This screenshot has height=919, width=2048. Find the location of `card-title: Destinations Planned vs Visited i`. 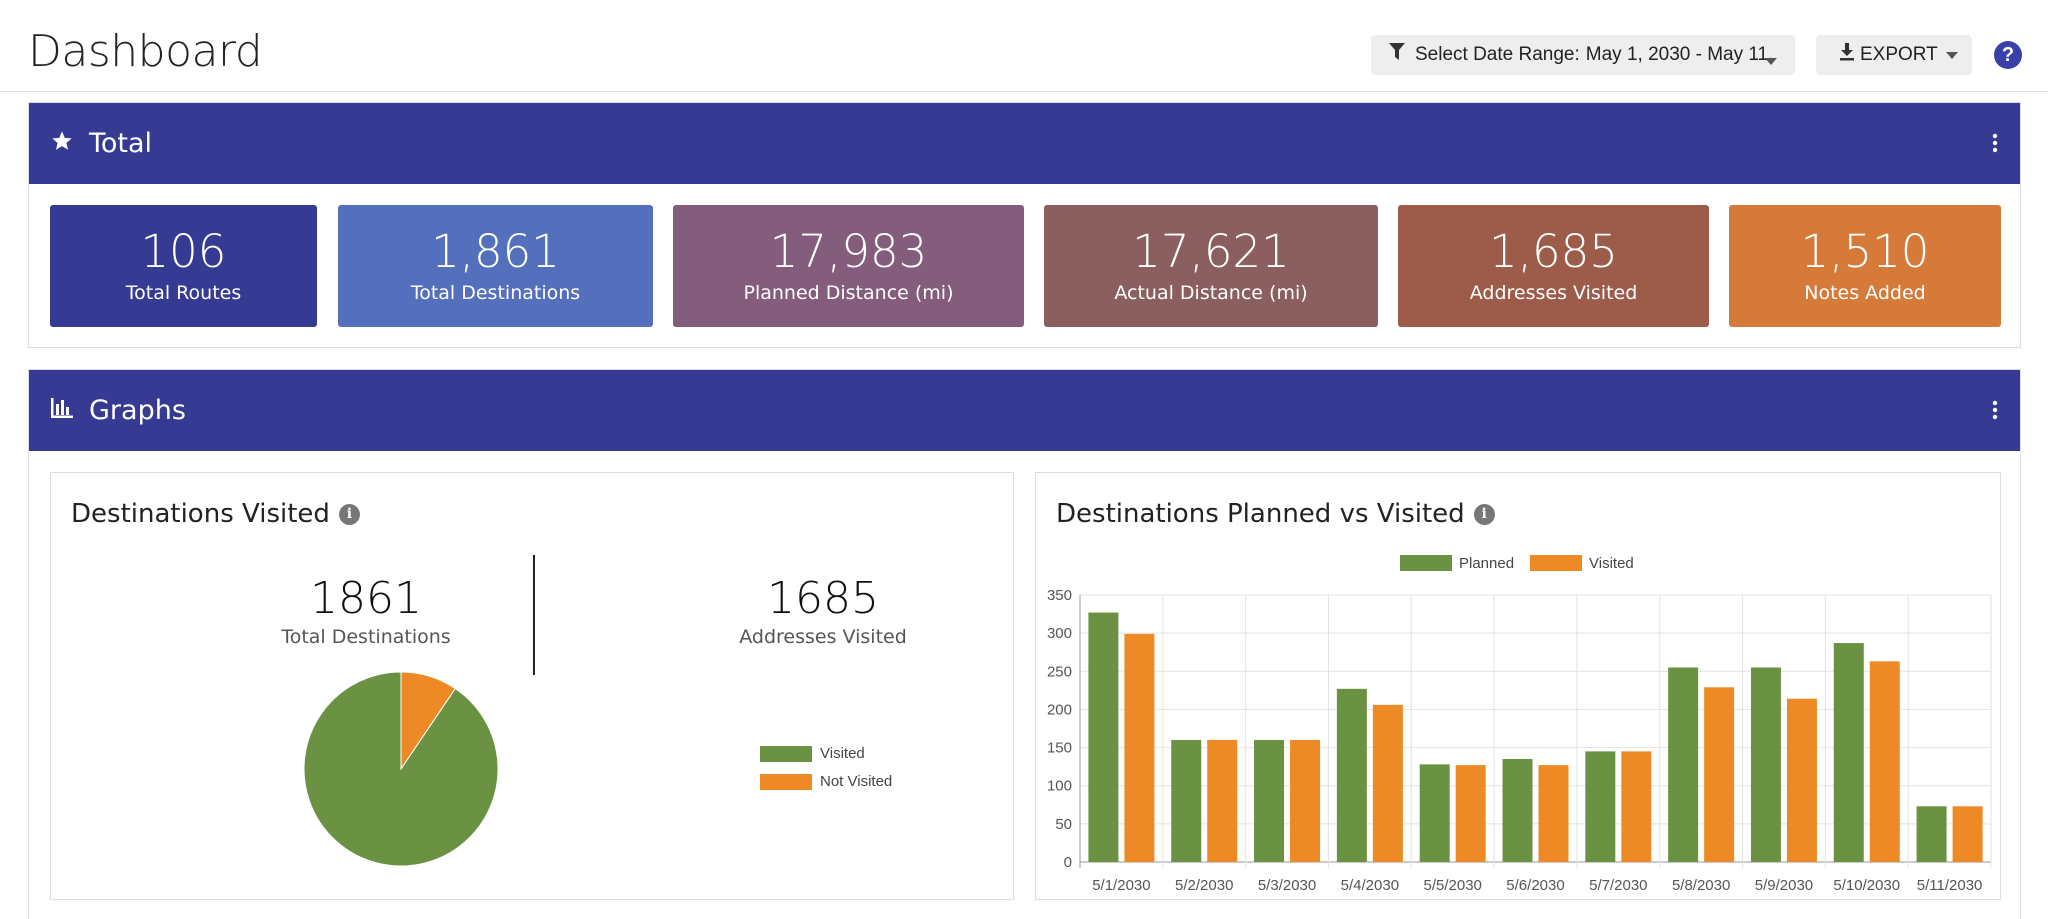

card-title: Destinations Planned vs Visited i is located at coordinates (1275, 514).